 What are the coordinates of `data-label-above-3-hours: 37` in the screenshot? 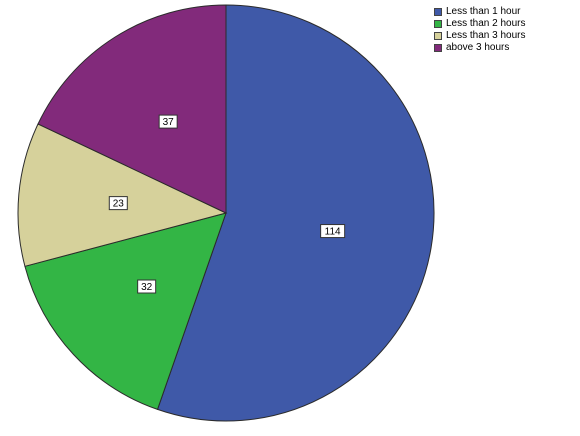 It's located at (168, 121).